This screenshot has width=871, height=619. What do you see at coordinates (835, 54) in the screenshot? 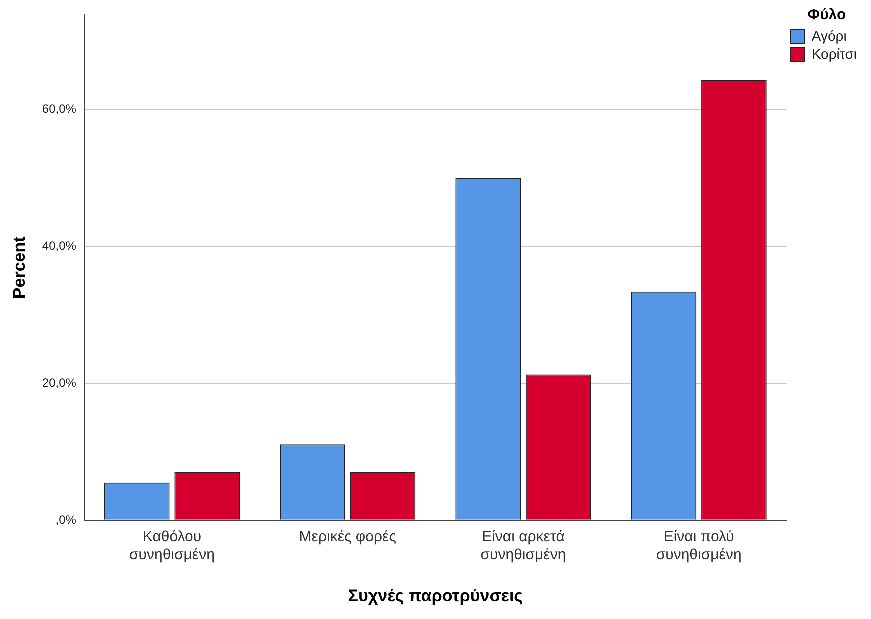
I see `legend-label: Κορίτσι` at bounding box center [835, 54].